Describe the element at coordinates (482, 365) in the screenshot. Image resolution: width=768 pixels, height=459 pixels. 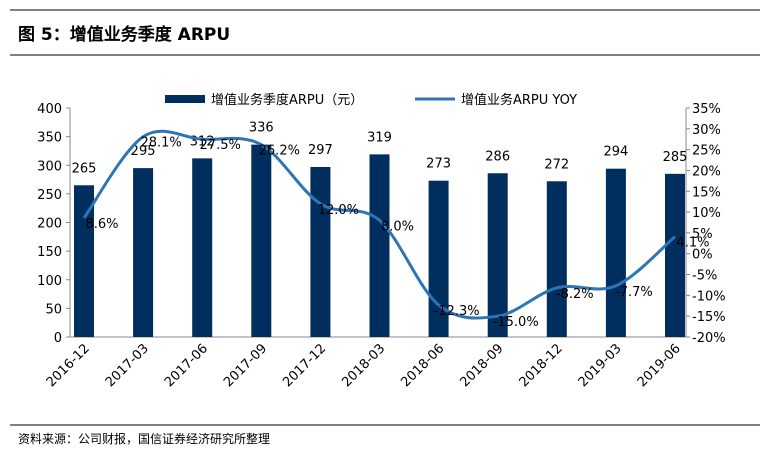
I see `x-tick-label: 2018-09` at that location.